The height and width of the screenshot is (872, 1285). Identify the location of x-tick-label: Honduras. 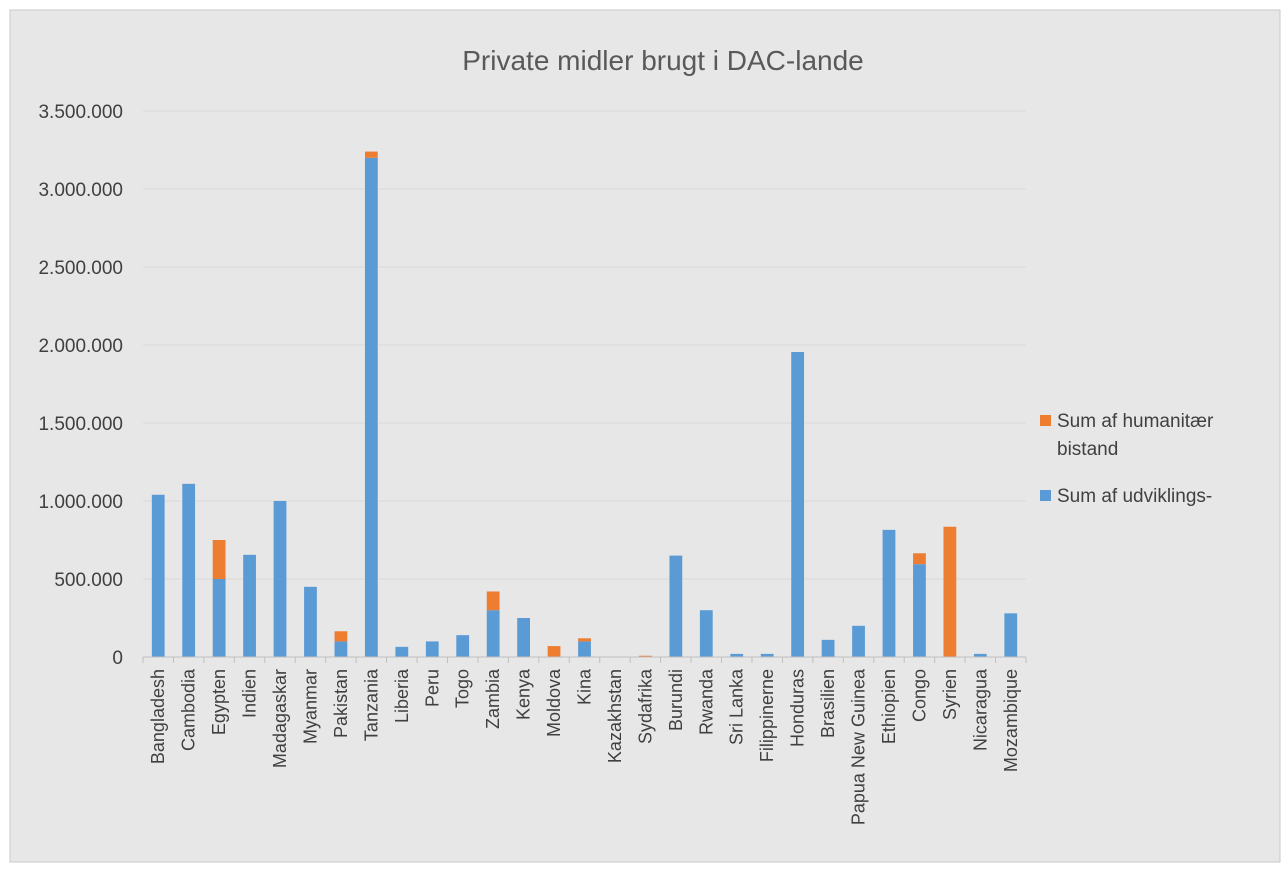
(798, 708).